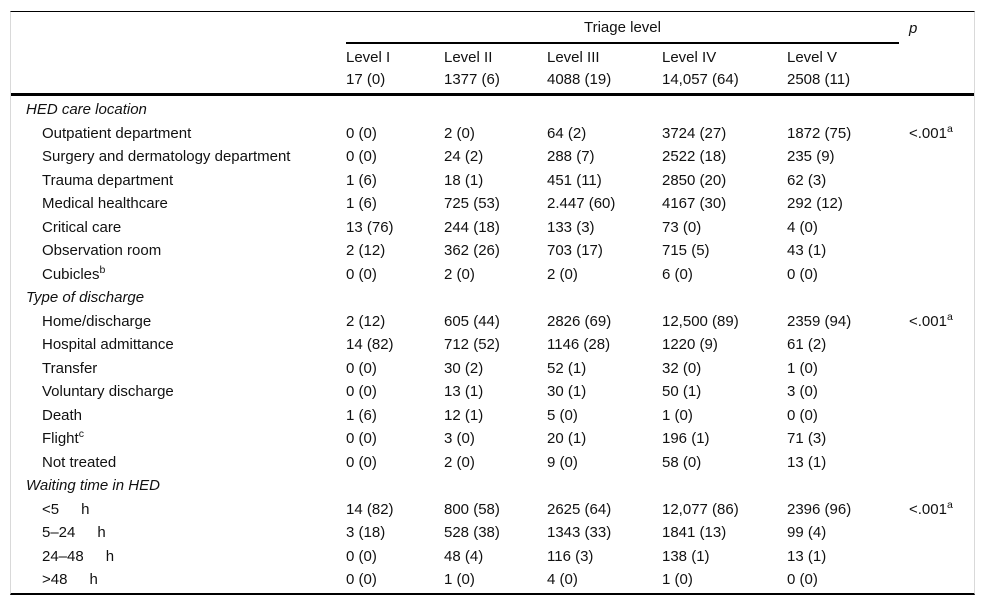 This screenshot has height=603, width=986. What do you see at coordinates (819, 79) in the screenshot?
I see `column-count-level-5: 2508 (11)` at bounding box center [819, 79].